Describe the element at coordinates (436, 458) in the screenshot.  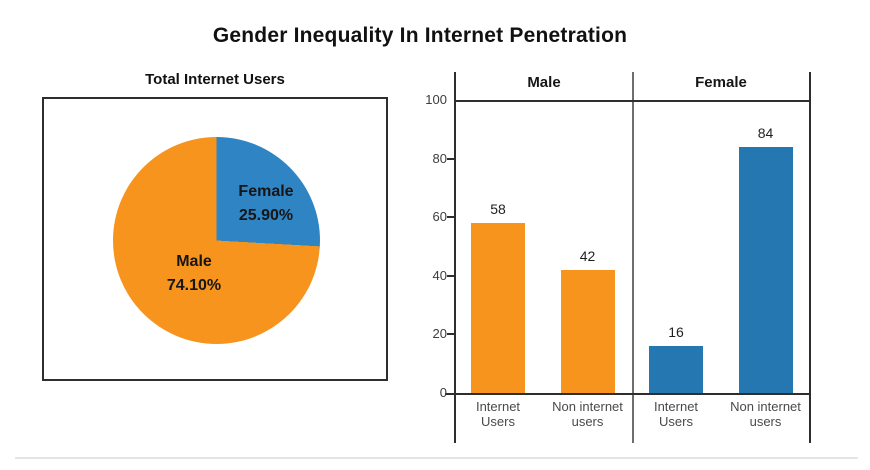
I see `bottom-divider` at that location.